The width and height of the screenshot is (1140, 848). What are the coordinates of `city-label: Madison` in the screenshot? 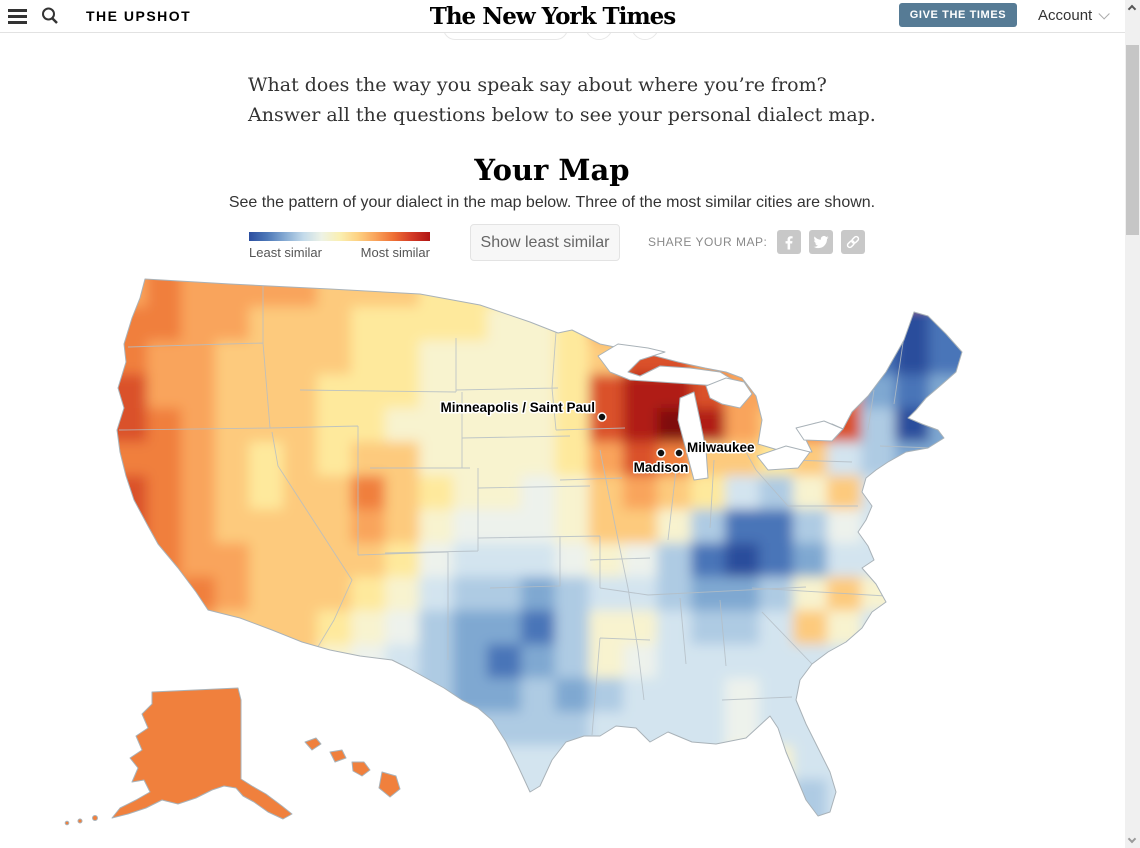 It's located at (661, 467).